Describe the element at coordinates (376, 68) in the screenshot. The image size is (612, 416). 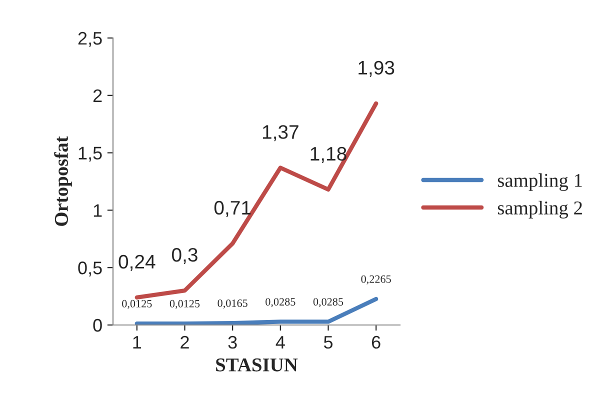
I see `data-label: 1,93` at that location.